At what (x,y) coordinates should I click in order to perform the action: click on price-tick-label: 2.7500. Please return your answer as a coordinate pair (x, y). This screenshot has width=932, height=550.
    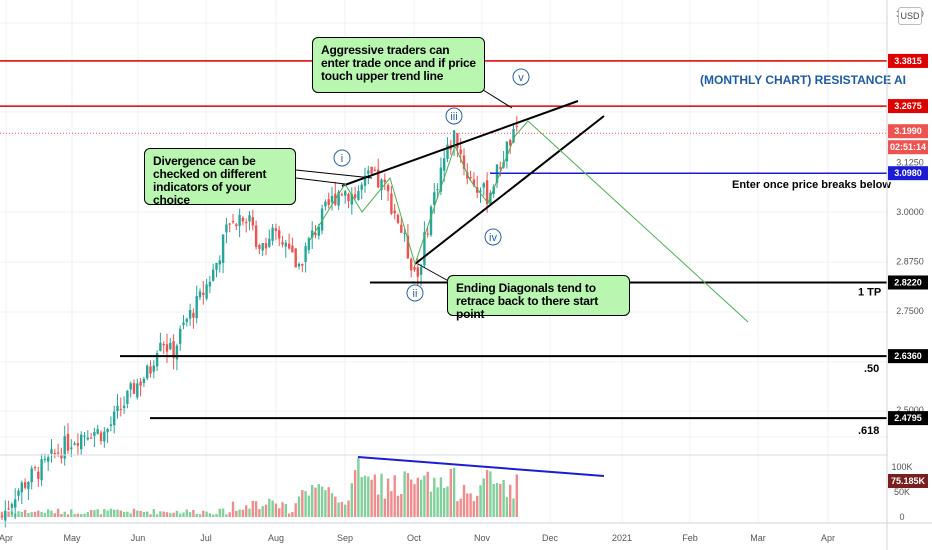
    Looking at the image, I should click on (910, 311).